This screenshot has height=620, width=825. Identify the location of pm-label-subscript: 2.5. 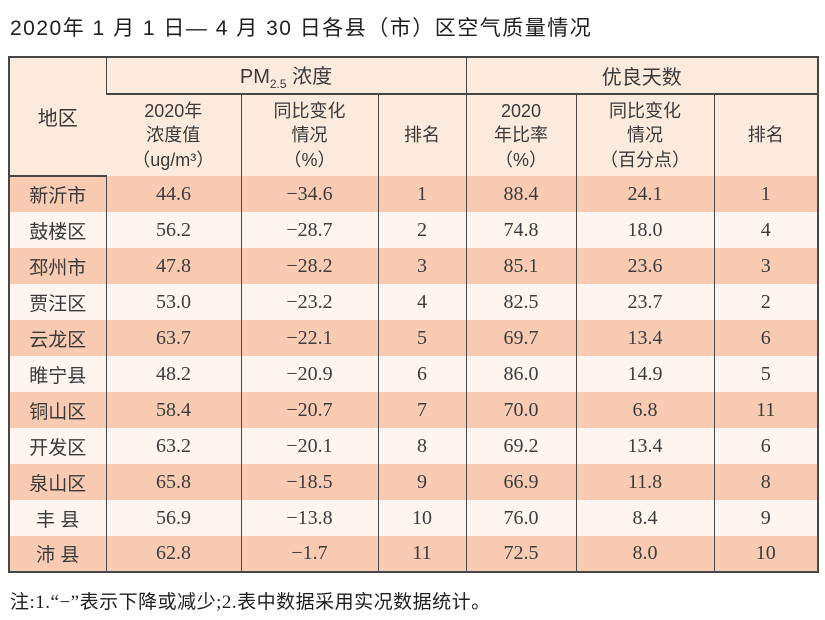
(278, 84).